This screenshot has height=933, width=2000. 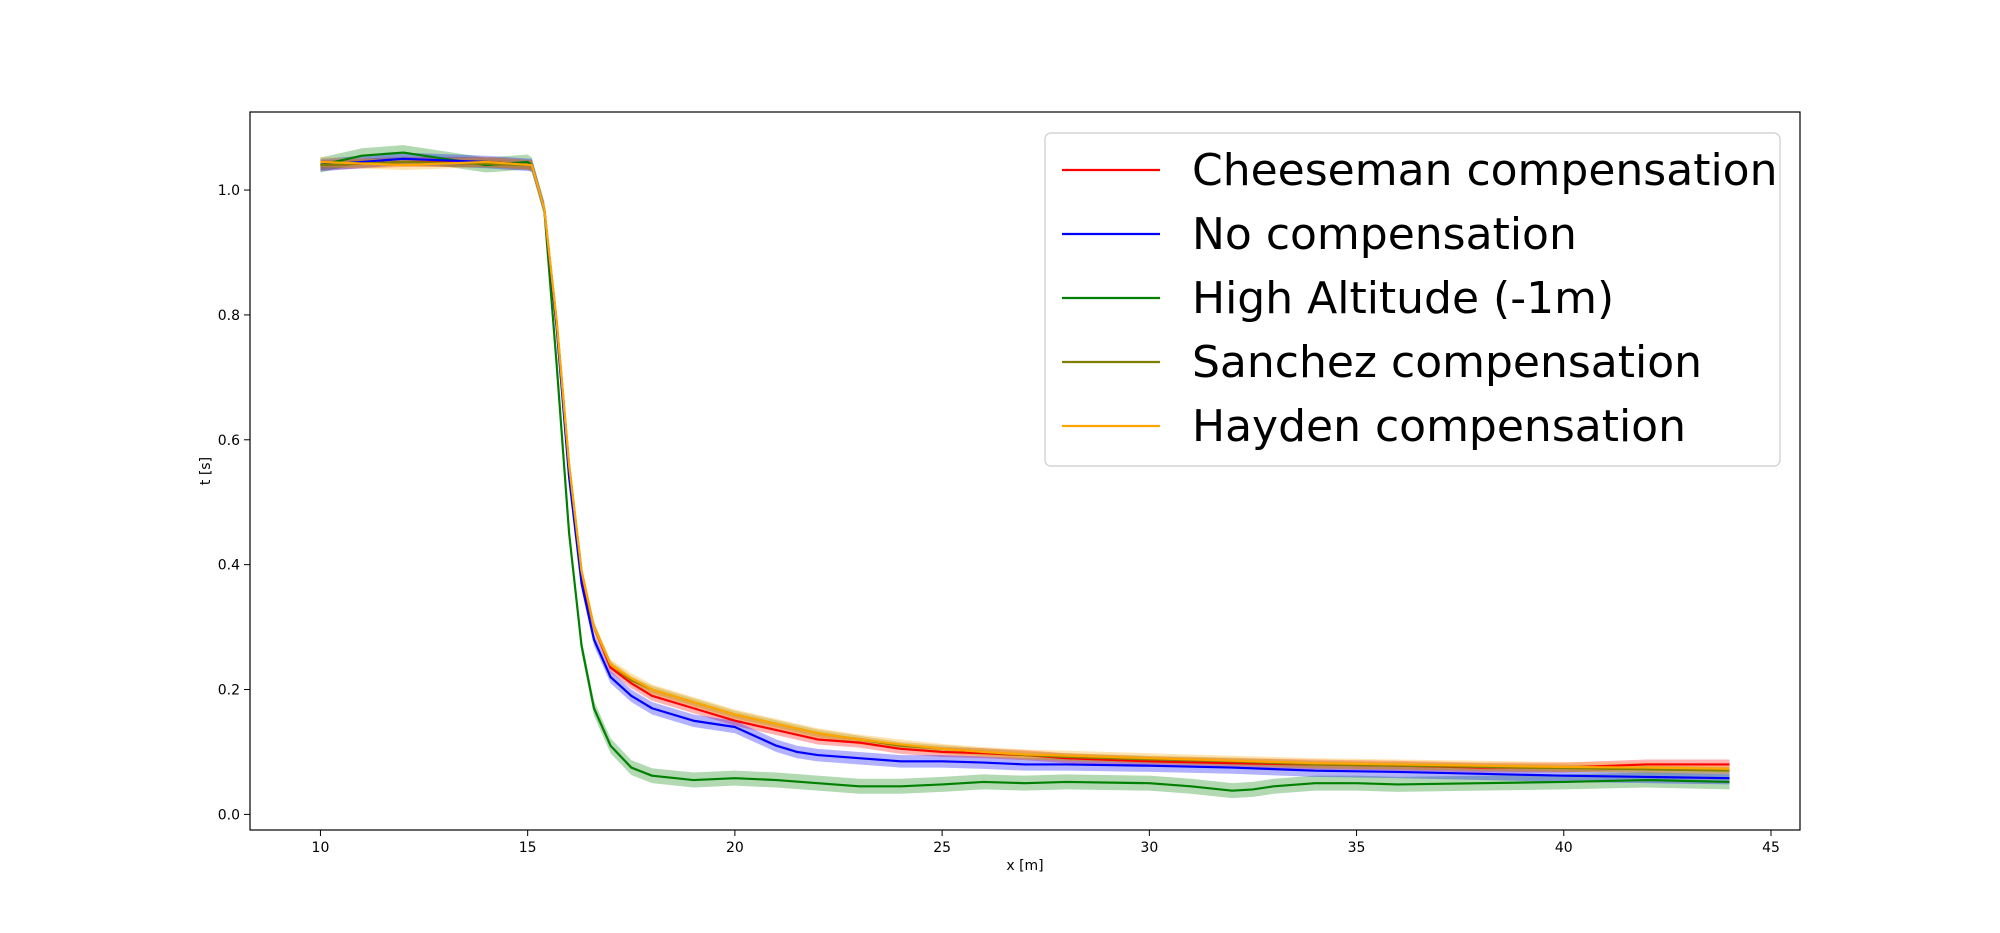 I want to click on x-tick-label: 30, so click(x=1149, y=848).